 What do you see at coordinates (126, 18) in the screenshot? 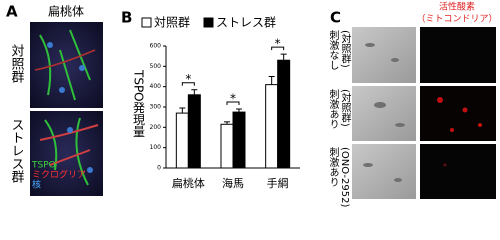
I see `panel-label: B` at bounding box center [126, 18].